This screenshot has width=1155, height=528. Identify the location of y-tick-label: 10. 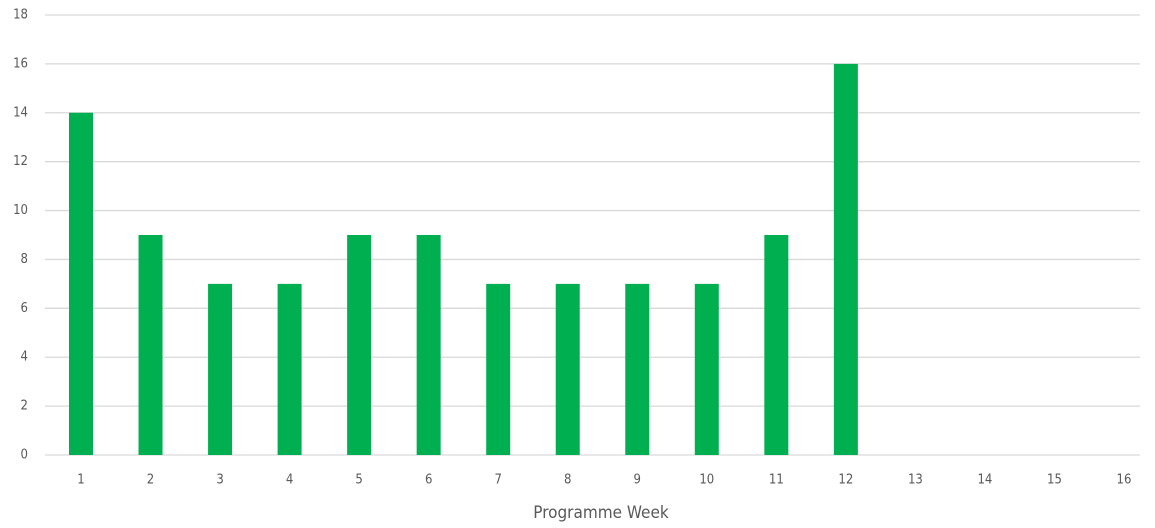
(20, 210).